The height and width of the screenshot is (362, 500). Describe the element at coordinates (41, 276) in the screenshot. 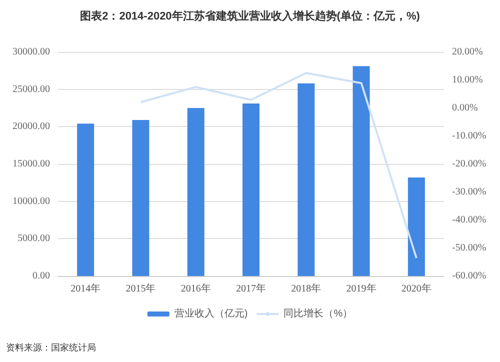

I see `y-tick-label: 0.00` at that location.